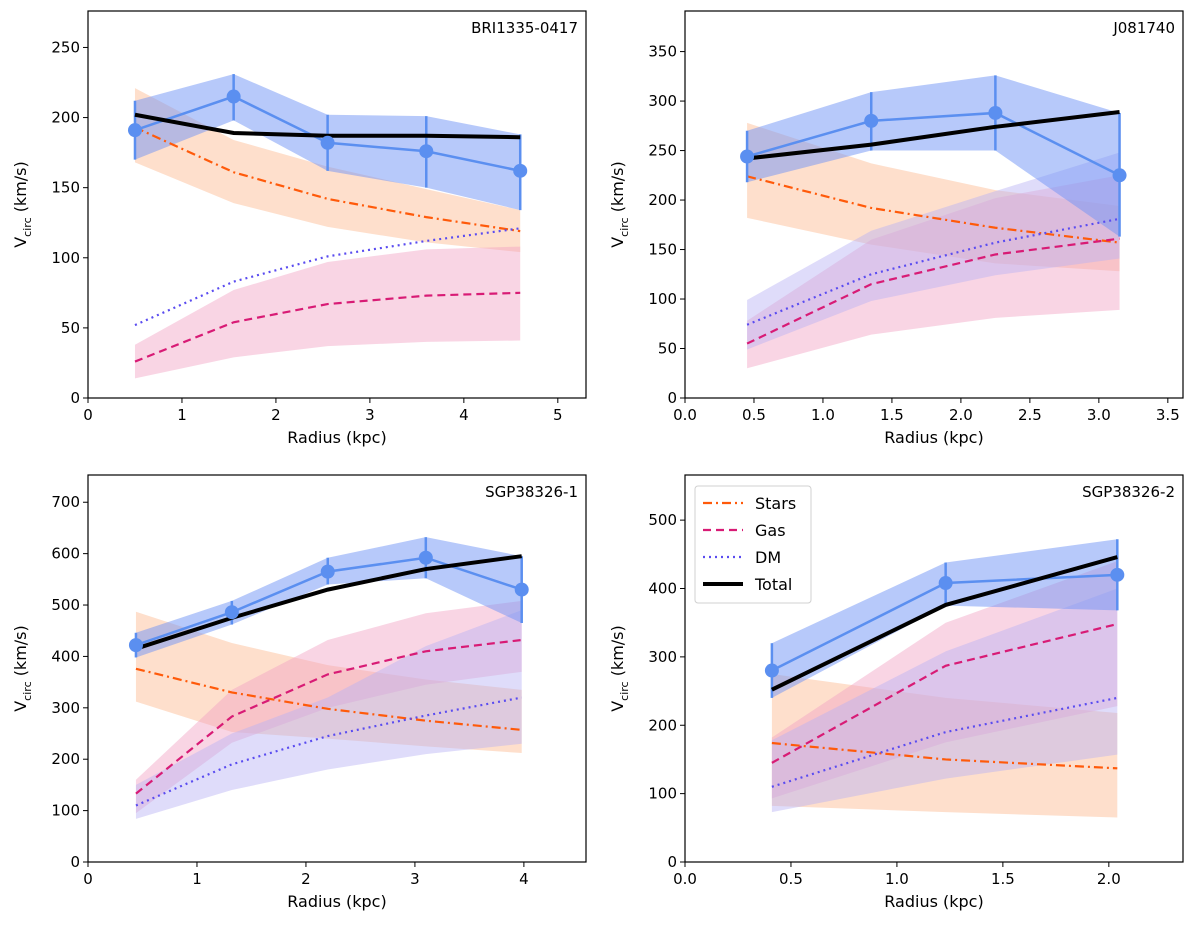 The width and height of the screenshot is (1200, 932). I want to click on legend-label-stars: Stars, so click(775, 503).